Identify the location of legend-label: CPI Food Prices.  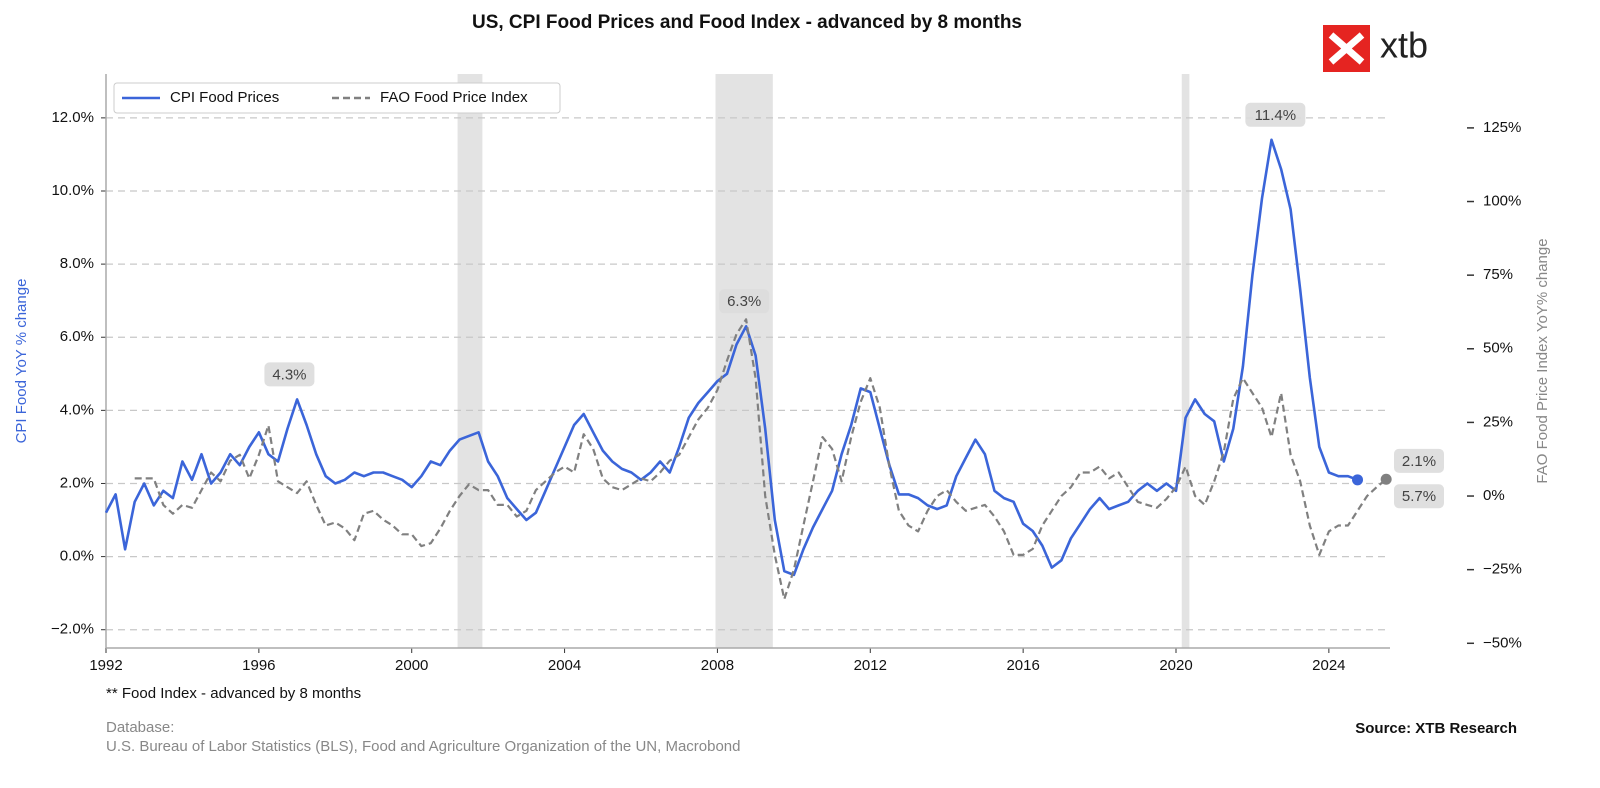
(224, 97).